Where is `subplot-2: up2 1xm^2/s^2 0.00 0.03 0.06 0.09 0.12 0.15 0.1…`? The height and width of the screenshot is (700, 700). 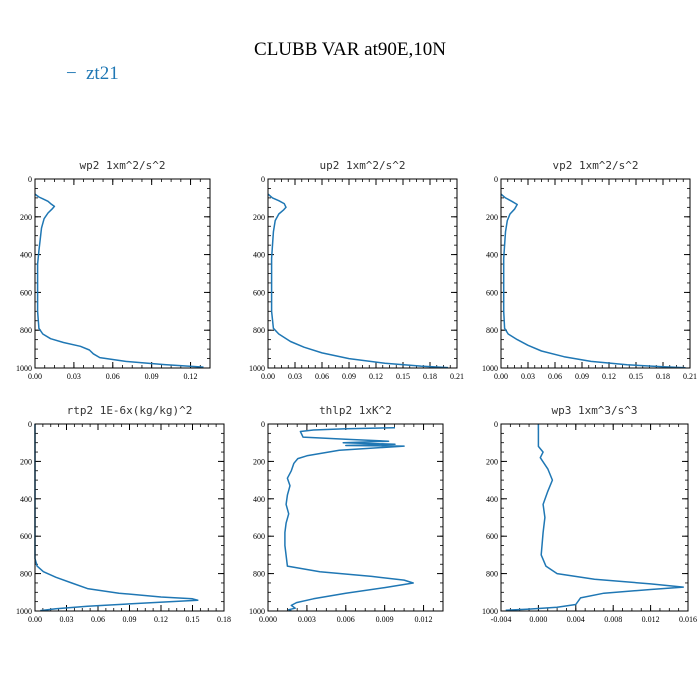 subplot-2: up2 1xm^2/s^2 0.00 0.03 0.06 0.09 0.12 0.15 0.1… is located at coordinates (356, 270).